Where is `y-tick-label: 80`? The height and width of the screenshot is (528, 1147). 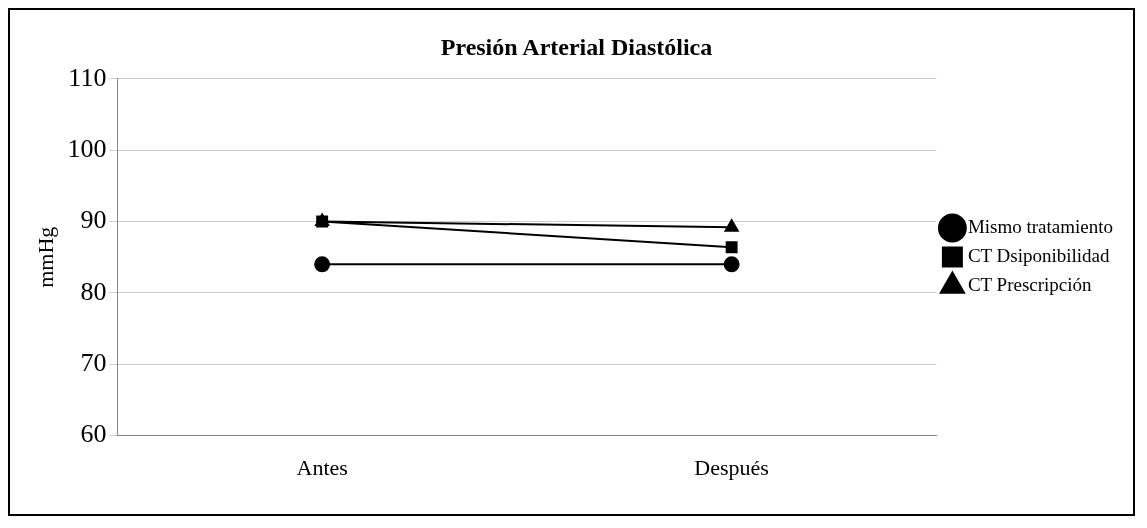
y-tick-label: 80 is located at coordinates (93, 291).